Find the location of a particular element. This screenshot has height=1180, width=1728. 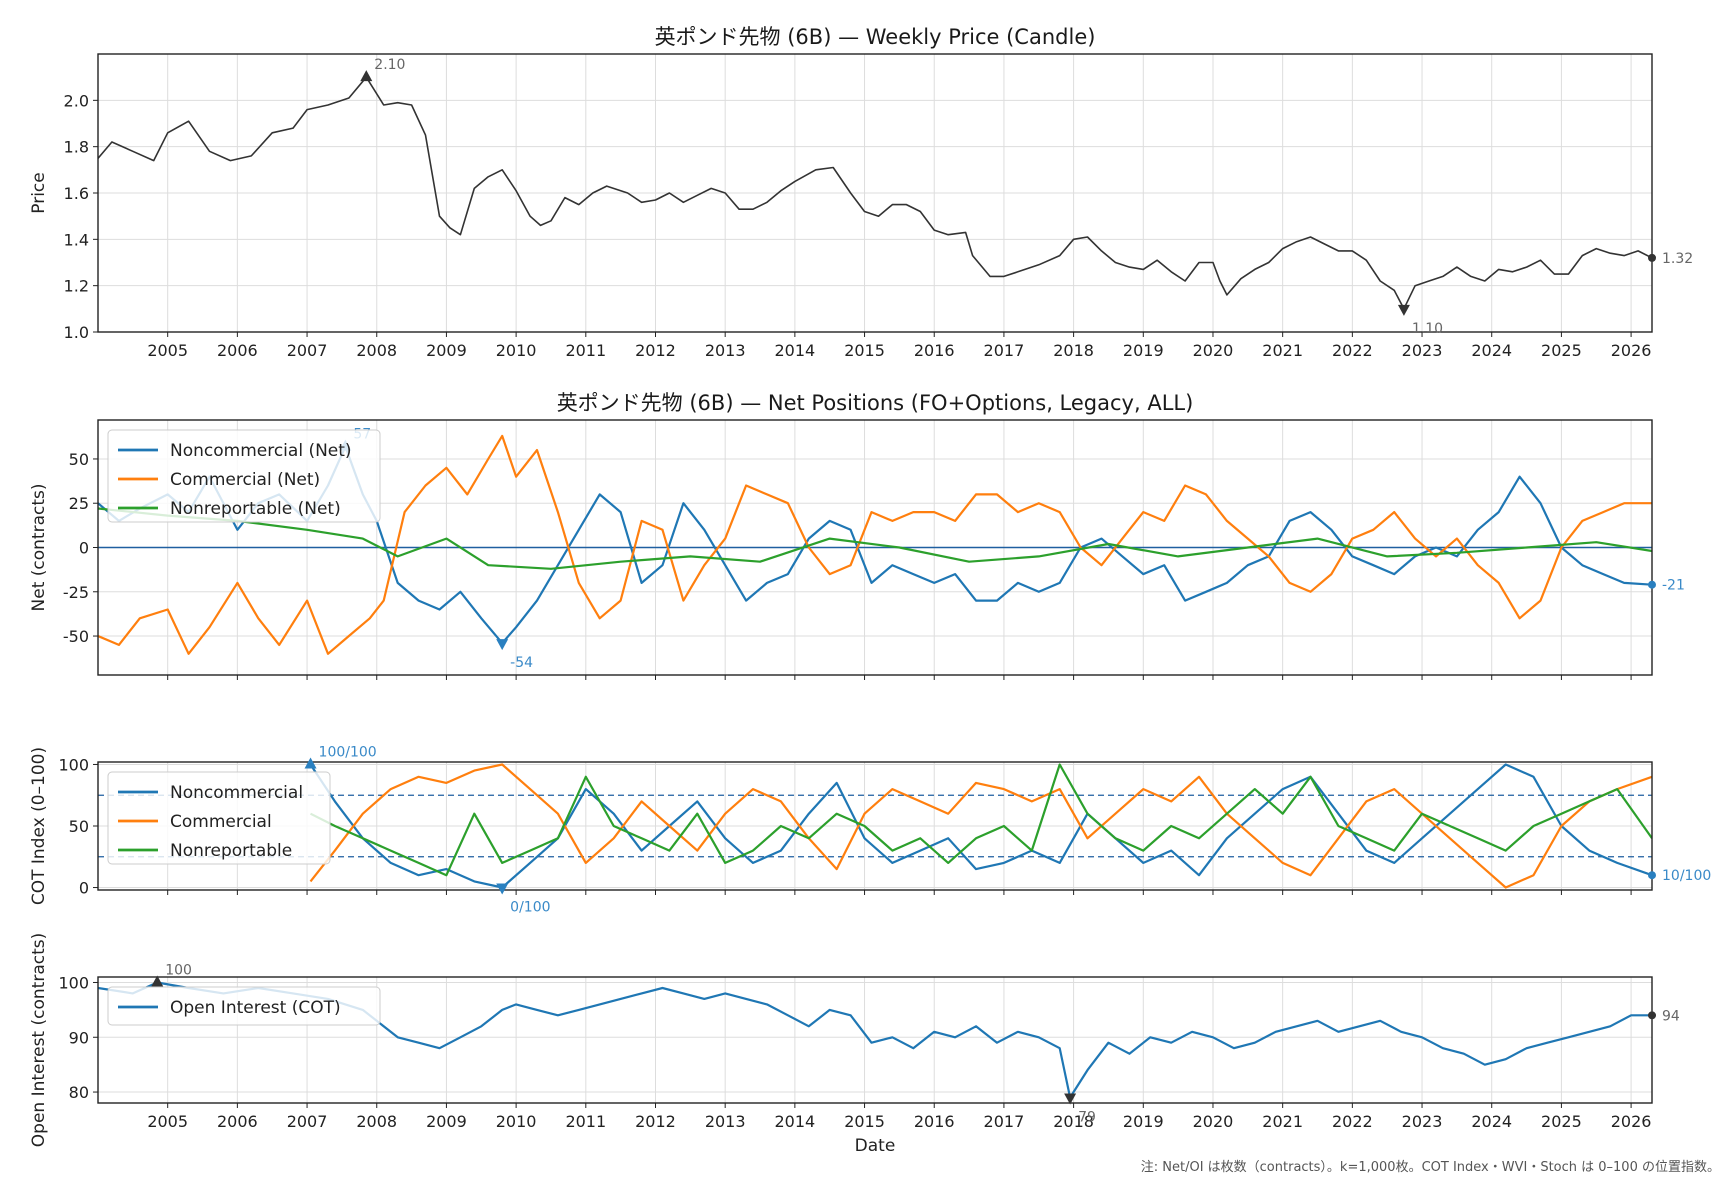

y-tick-label: -25 is located at coordinates (76, 592).